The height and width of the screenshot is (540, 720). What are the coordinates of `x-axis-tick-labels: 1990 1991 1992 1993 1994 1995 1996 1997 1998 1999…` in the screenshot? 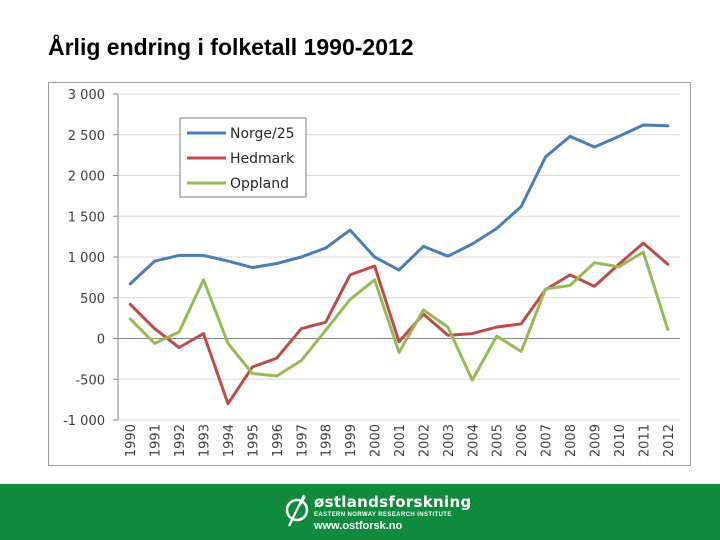 It's located at (400, 440).